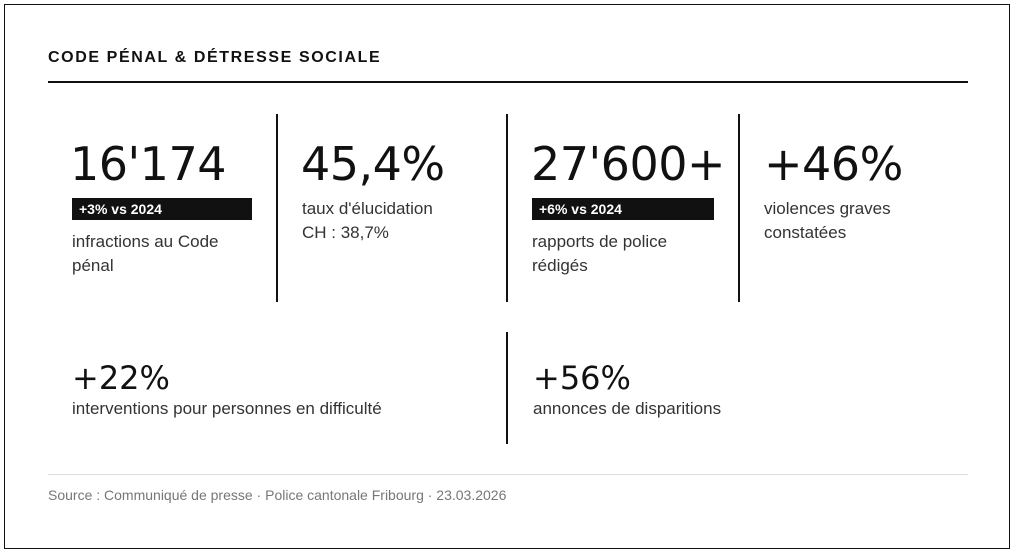 The height and width of the screenshot is (555, 1016). What do you see at coordinates (215, 57) in the screenshot?
I see `page-title: CODE PÉNAL & DÉTRESSE SOCIALE` at bounding box center [215, 57].